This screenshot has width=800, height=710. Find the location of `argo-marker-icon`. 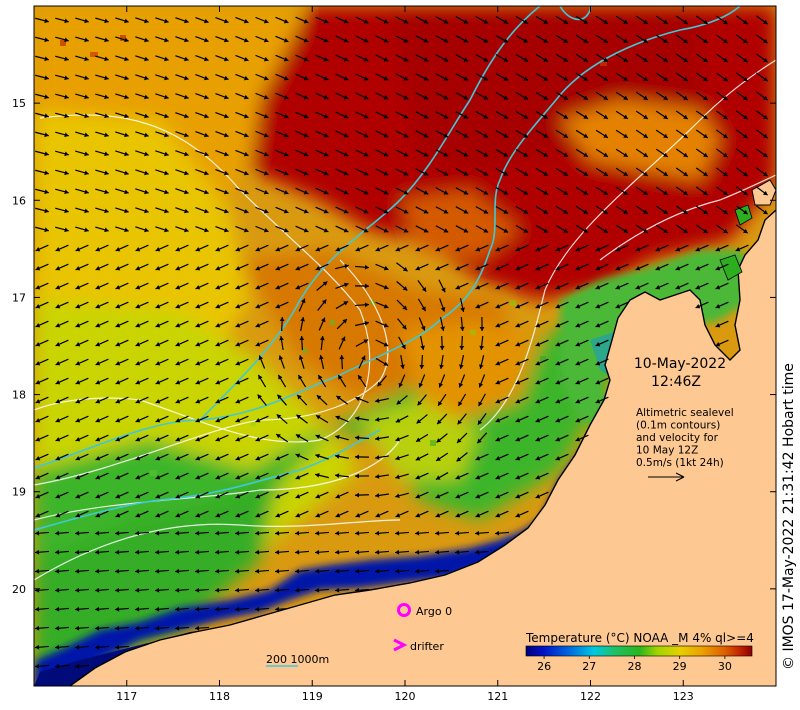

argo-marker-icon is located at coordinates (404, 610).